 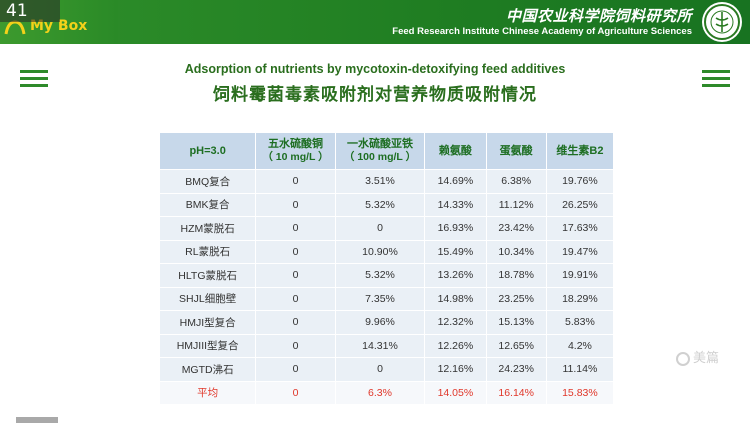 What do you see at coordinates (207, 392) in the screenshot?
I see `table-cell: 平均` at bounding box center [207, 392].